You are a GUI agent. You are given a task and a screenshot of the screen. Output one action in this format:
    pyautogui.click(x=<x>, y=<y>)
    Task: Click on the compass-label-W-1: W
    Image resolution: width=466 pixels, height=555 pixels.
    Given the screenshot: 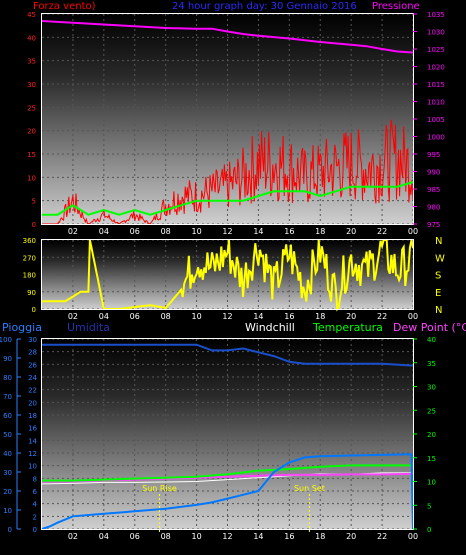 What is the action you would take?
    pyautogui.click(x=440, y=258)
    